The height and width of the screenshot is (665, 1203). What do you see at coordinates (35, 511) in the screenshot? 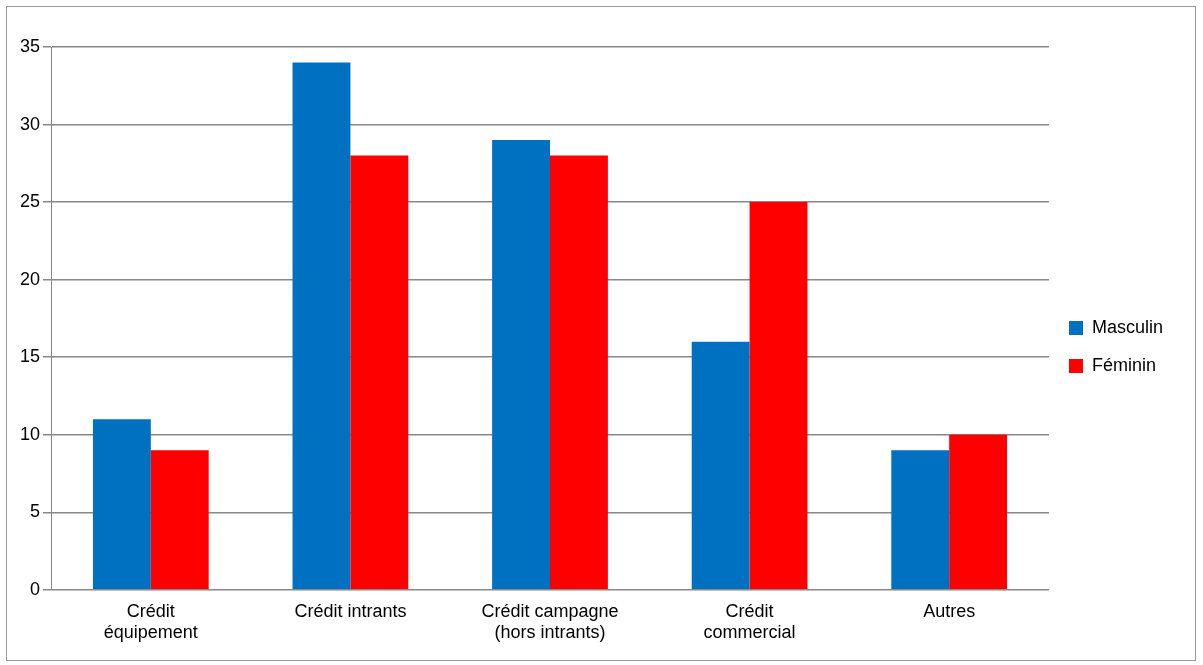
I see `y-tick-label: 5` at bounding box center [35, 511].